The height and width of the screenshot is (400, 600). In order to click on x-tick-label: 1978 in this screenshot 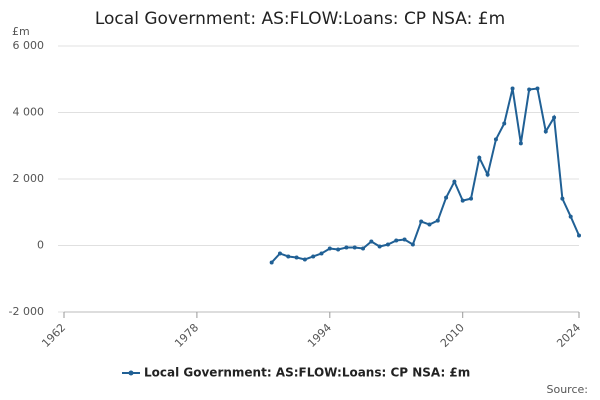, I will do `click(186, 335)`.